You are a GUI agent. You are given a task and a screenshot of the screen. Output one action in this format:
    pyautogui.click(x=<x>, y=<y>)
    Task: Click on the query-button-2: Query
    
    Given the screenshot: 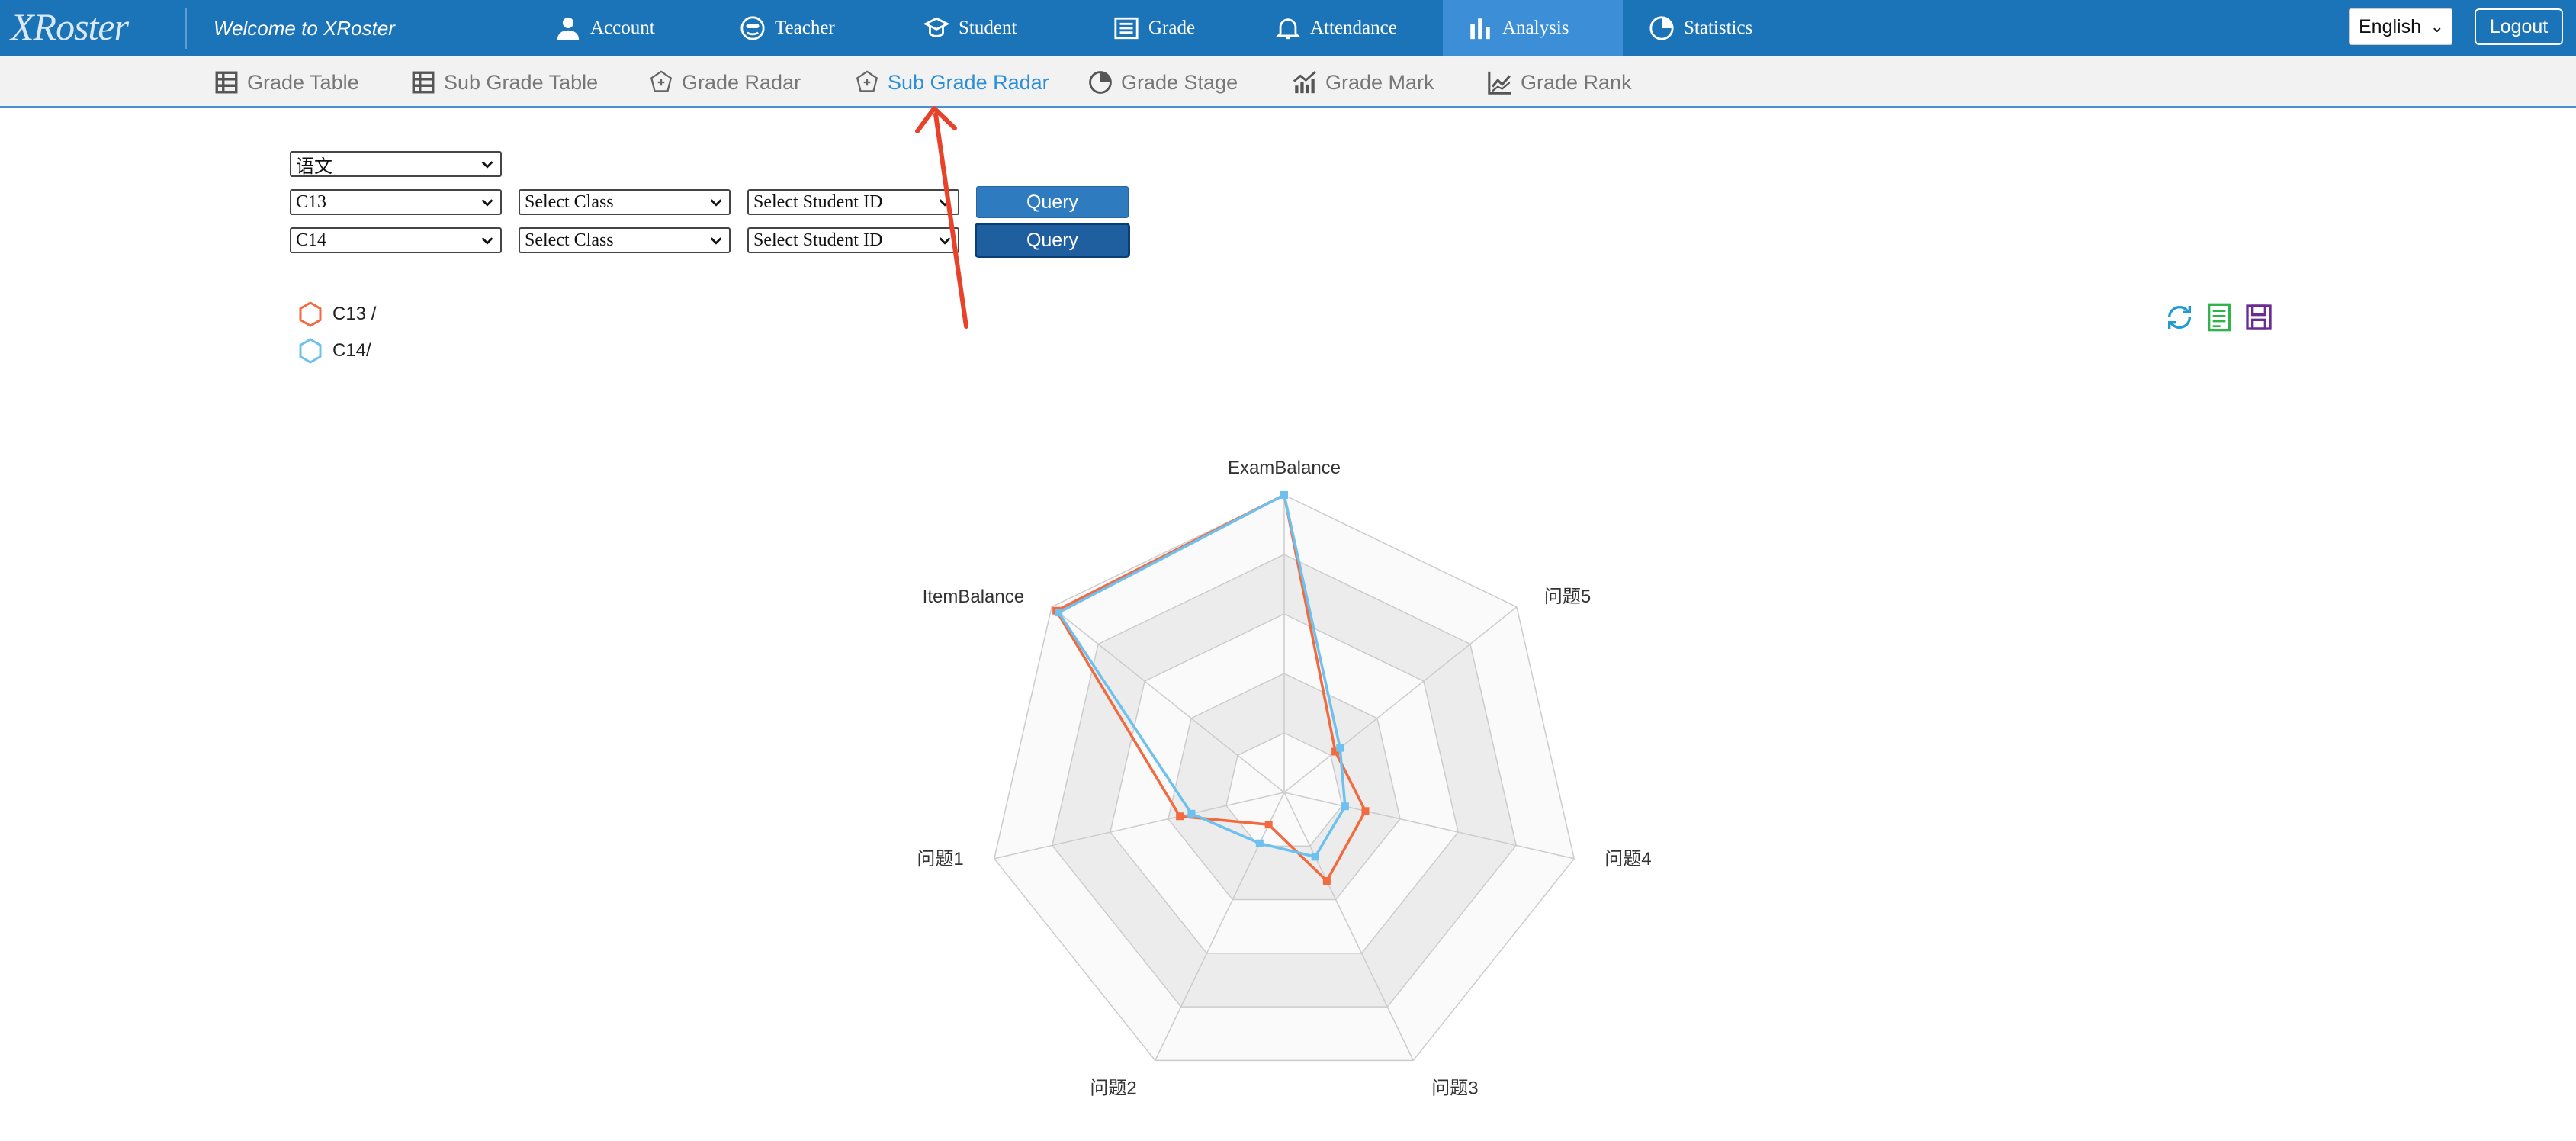 What is the action you would take?
    pyautogui.click(x=1052, y=241)
    